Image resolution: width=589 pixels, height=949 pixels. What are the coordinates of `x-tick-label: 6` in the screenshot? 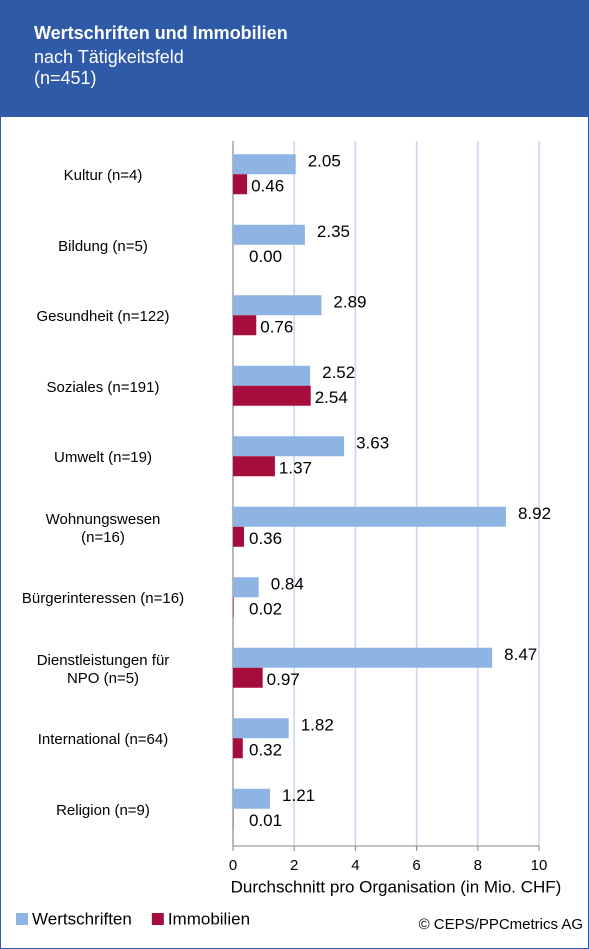 It's located at (416, 865).